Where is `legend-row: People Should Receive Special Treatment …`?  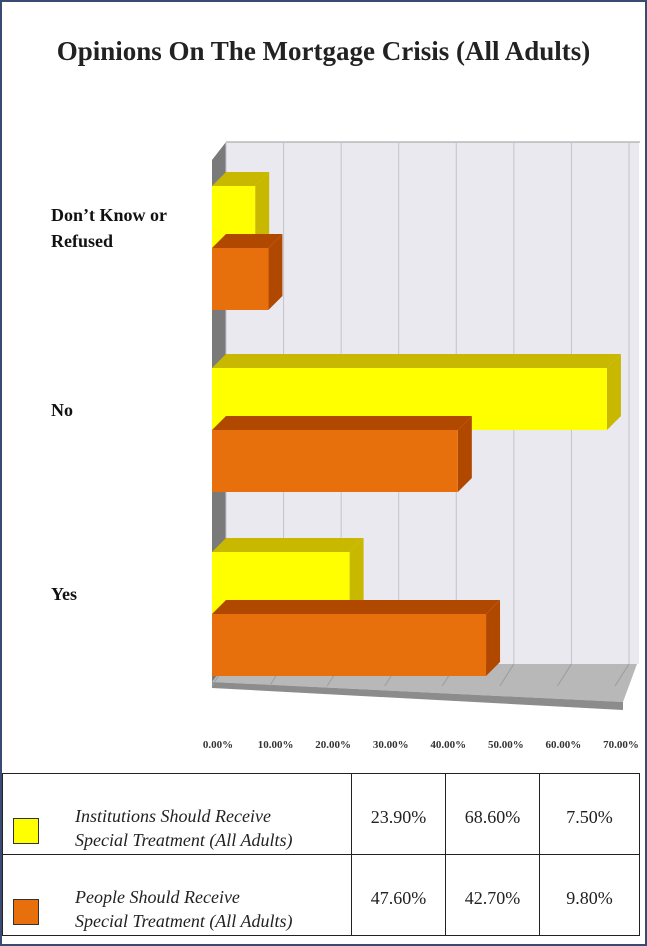
legend-row: People Should Receive Special Treatment … is located at coordinates (321, 895).